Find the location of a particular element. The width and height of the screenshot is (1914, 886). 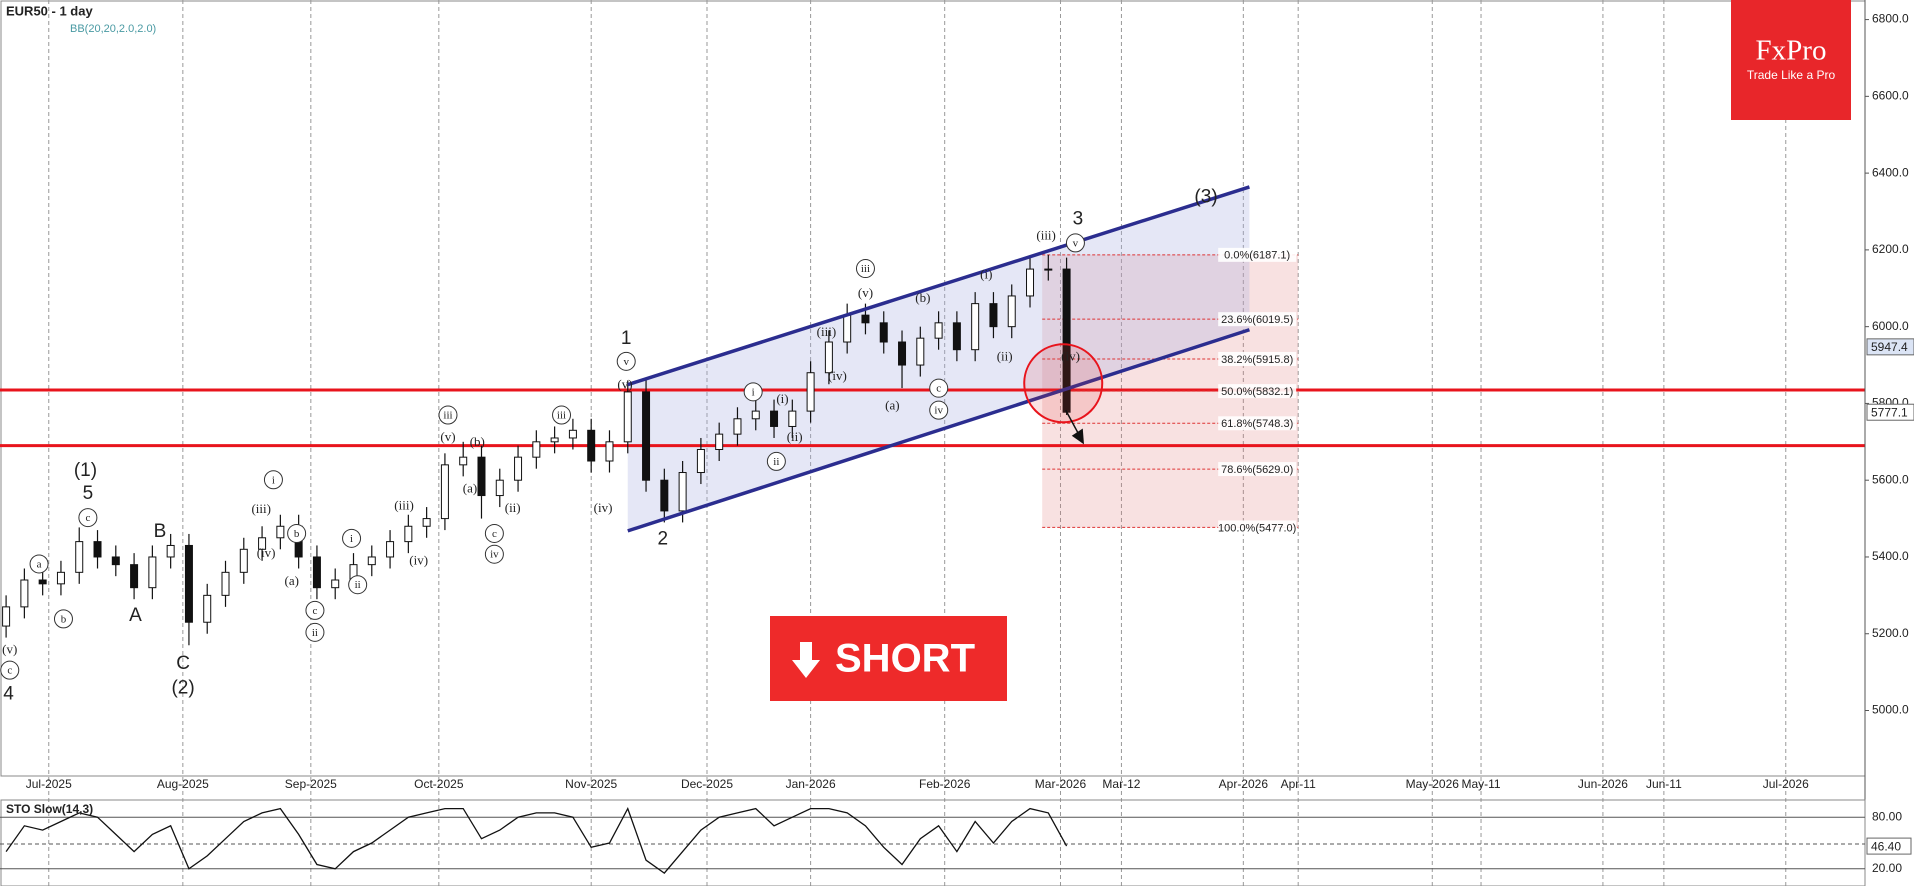

indicator-label: BB(20,20,2.0,2.0) is located at coordinates (113, 29).